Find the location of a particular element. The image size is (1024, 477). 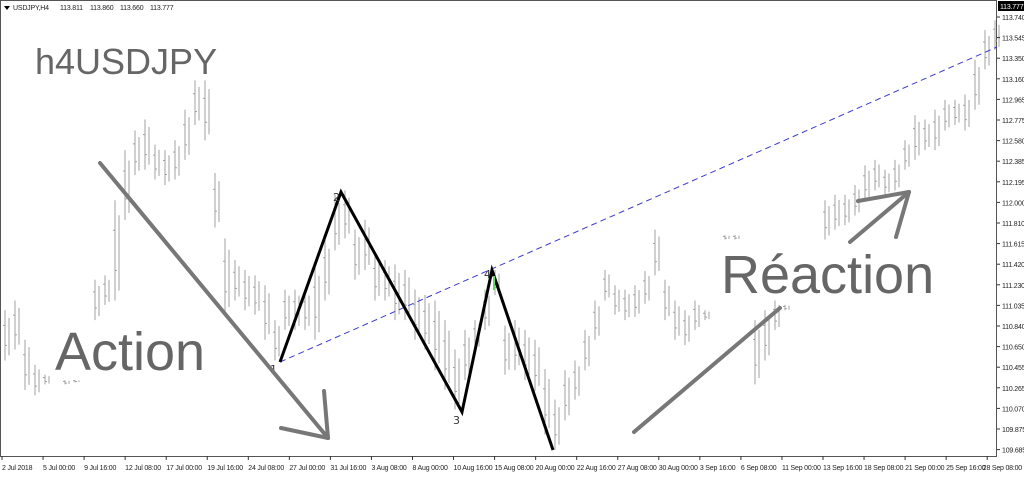

reaction-arrow-icon is located at coordinates (879, 217).